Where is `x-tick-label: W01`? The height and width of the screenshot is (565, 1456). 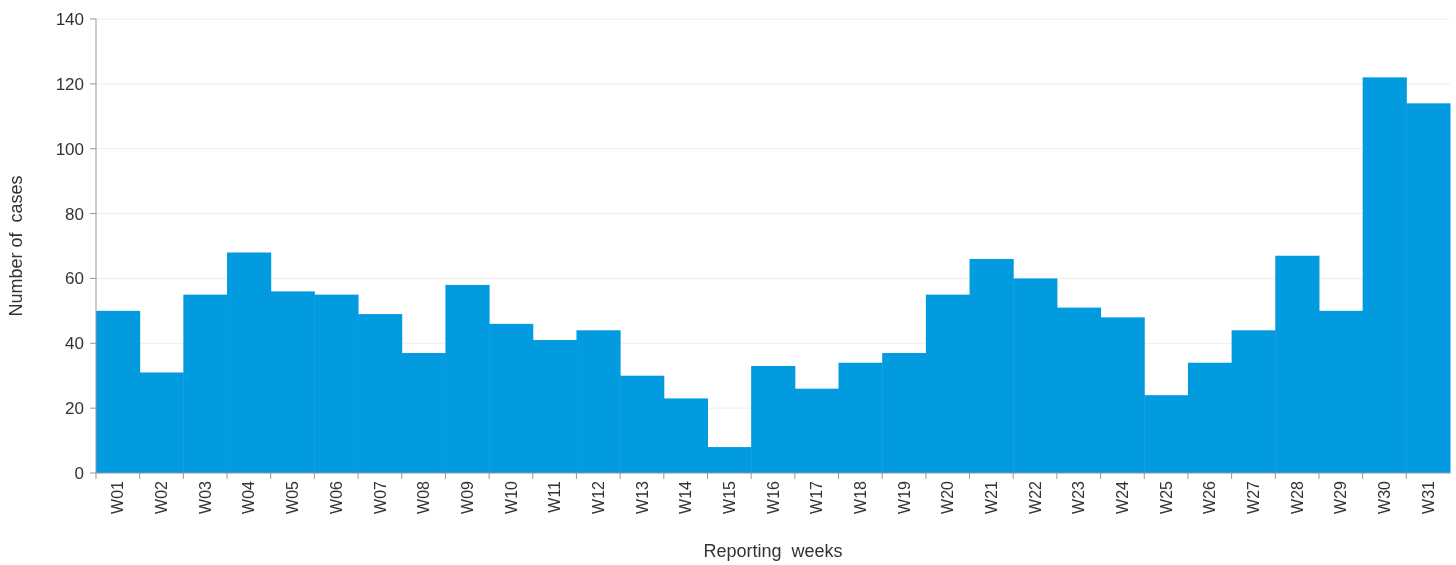
x-tick-label: W01 is located at coordinates (118, 497).